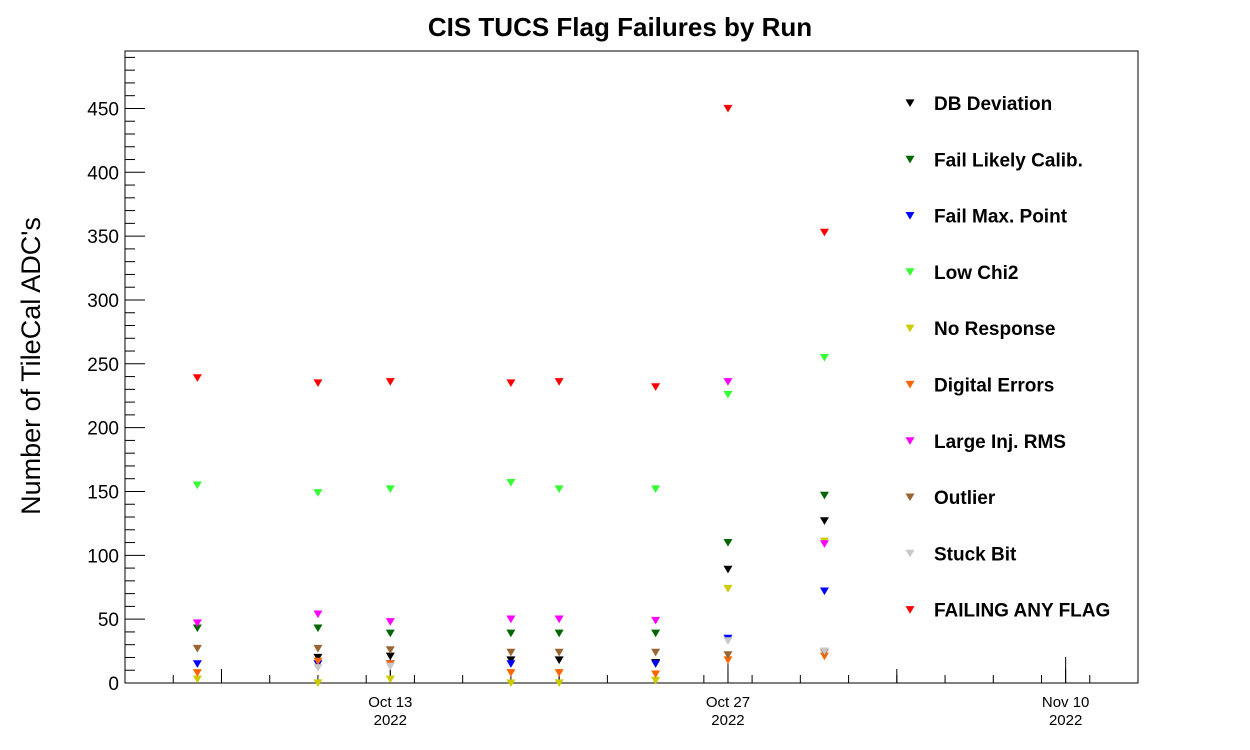 The image size is (1250, 750). What do you see at coordinates (103, 365) in the screenshot?
I see `y-tick-label: 250` at bounding box center [103, 365].